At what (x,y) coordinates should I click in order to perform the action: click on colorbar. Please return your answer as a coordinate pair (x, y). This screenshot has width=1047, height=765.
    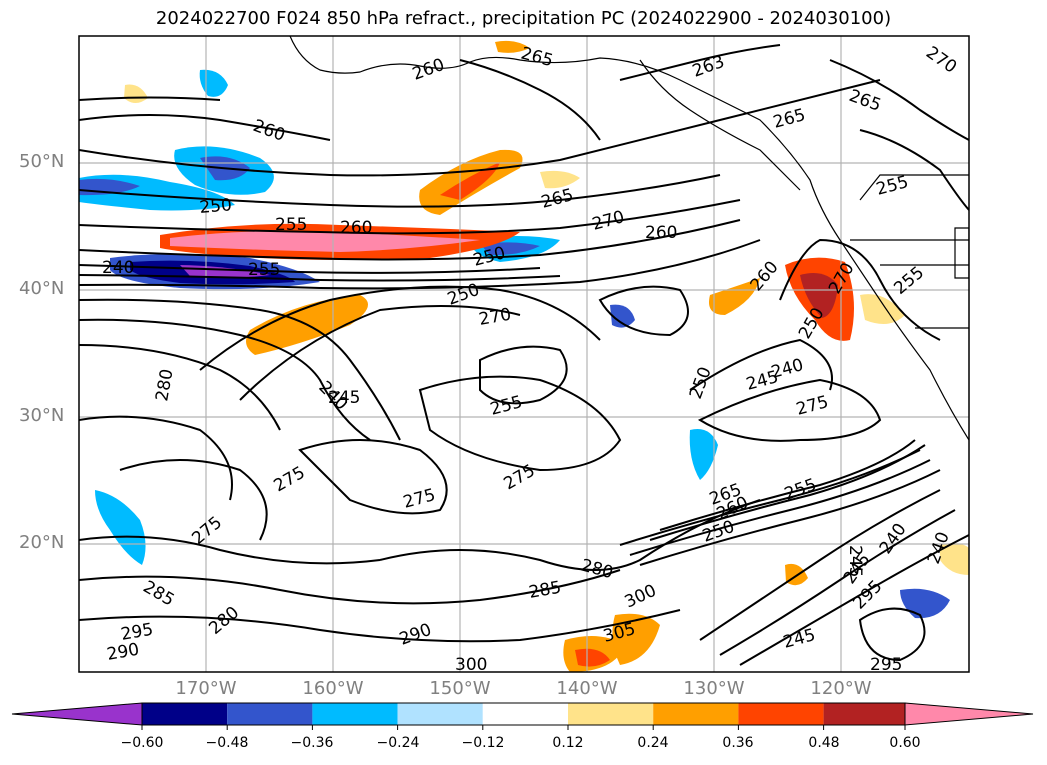
    Looking at the image, I should click on (522, 716).